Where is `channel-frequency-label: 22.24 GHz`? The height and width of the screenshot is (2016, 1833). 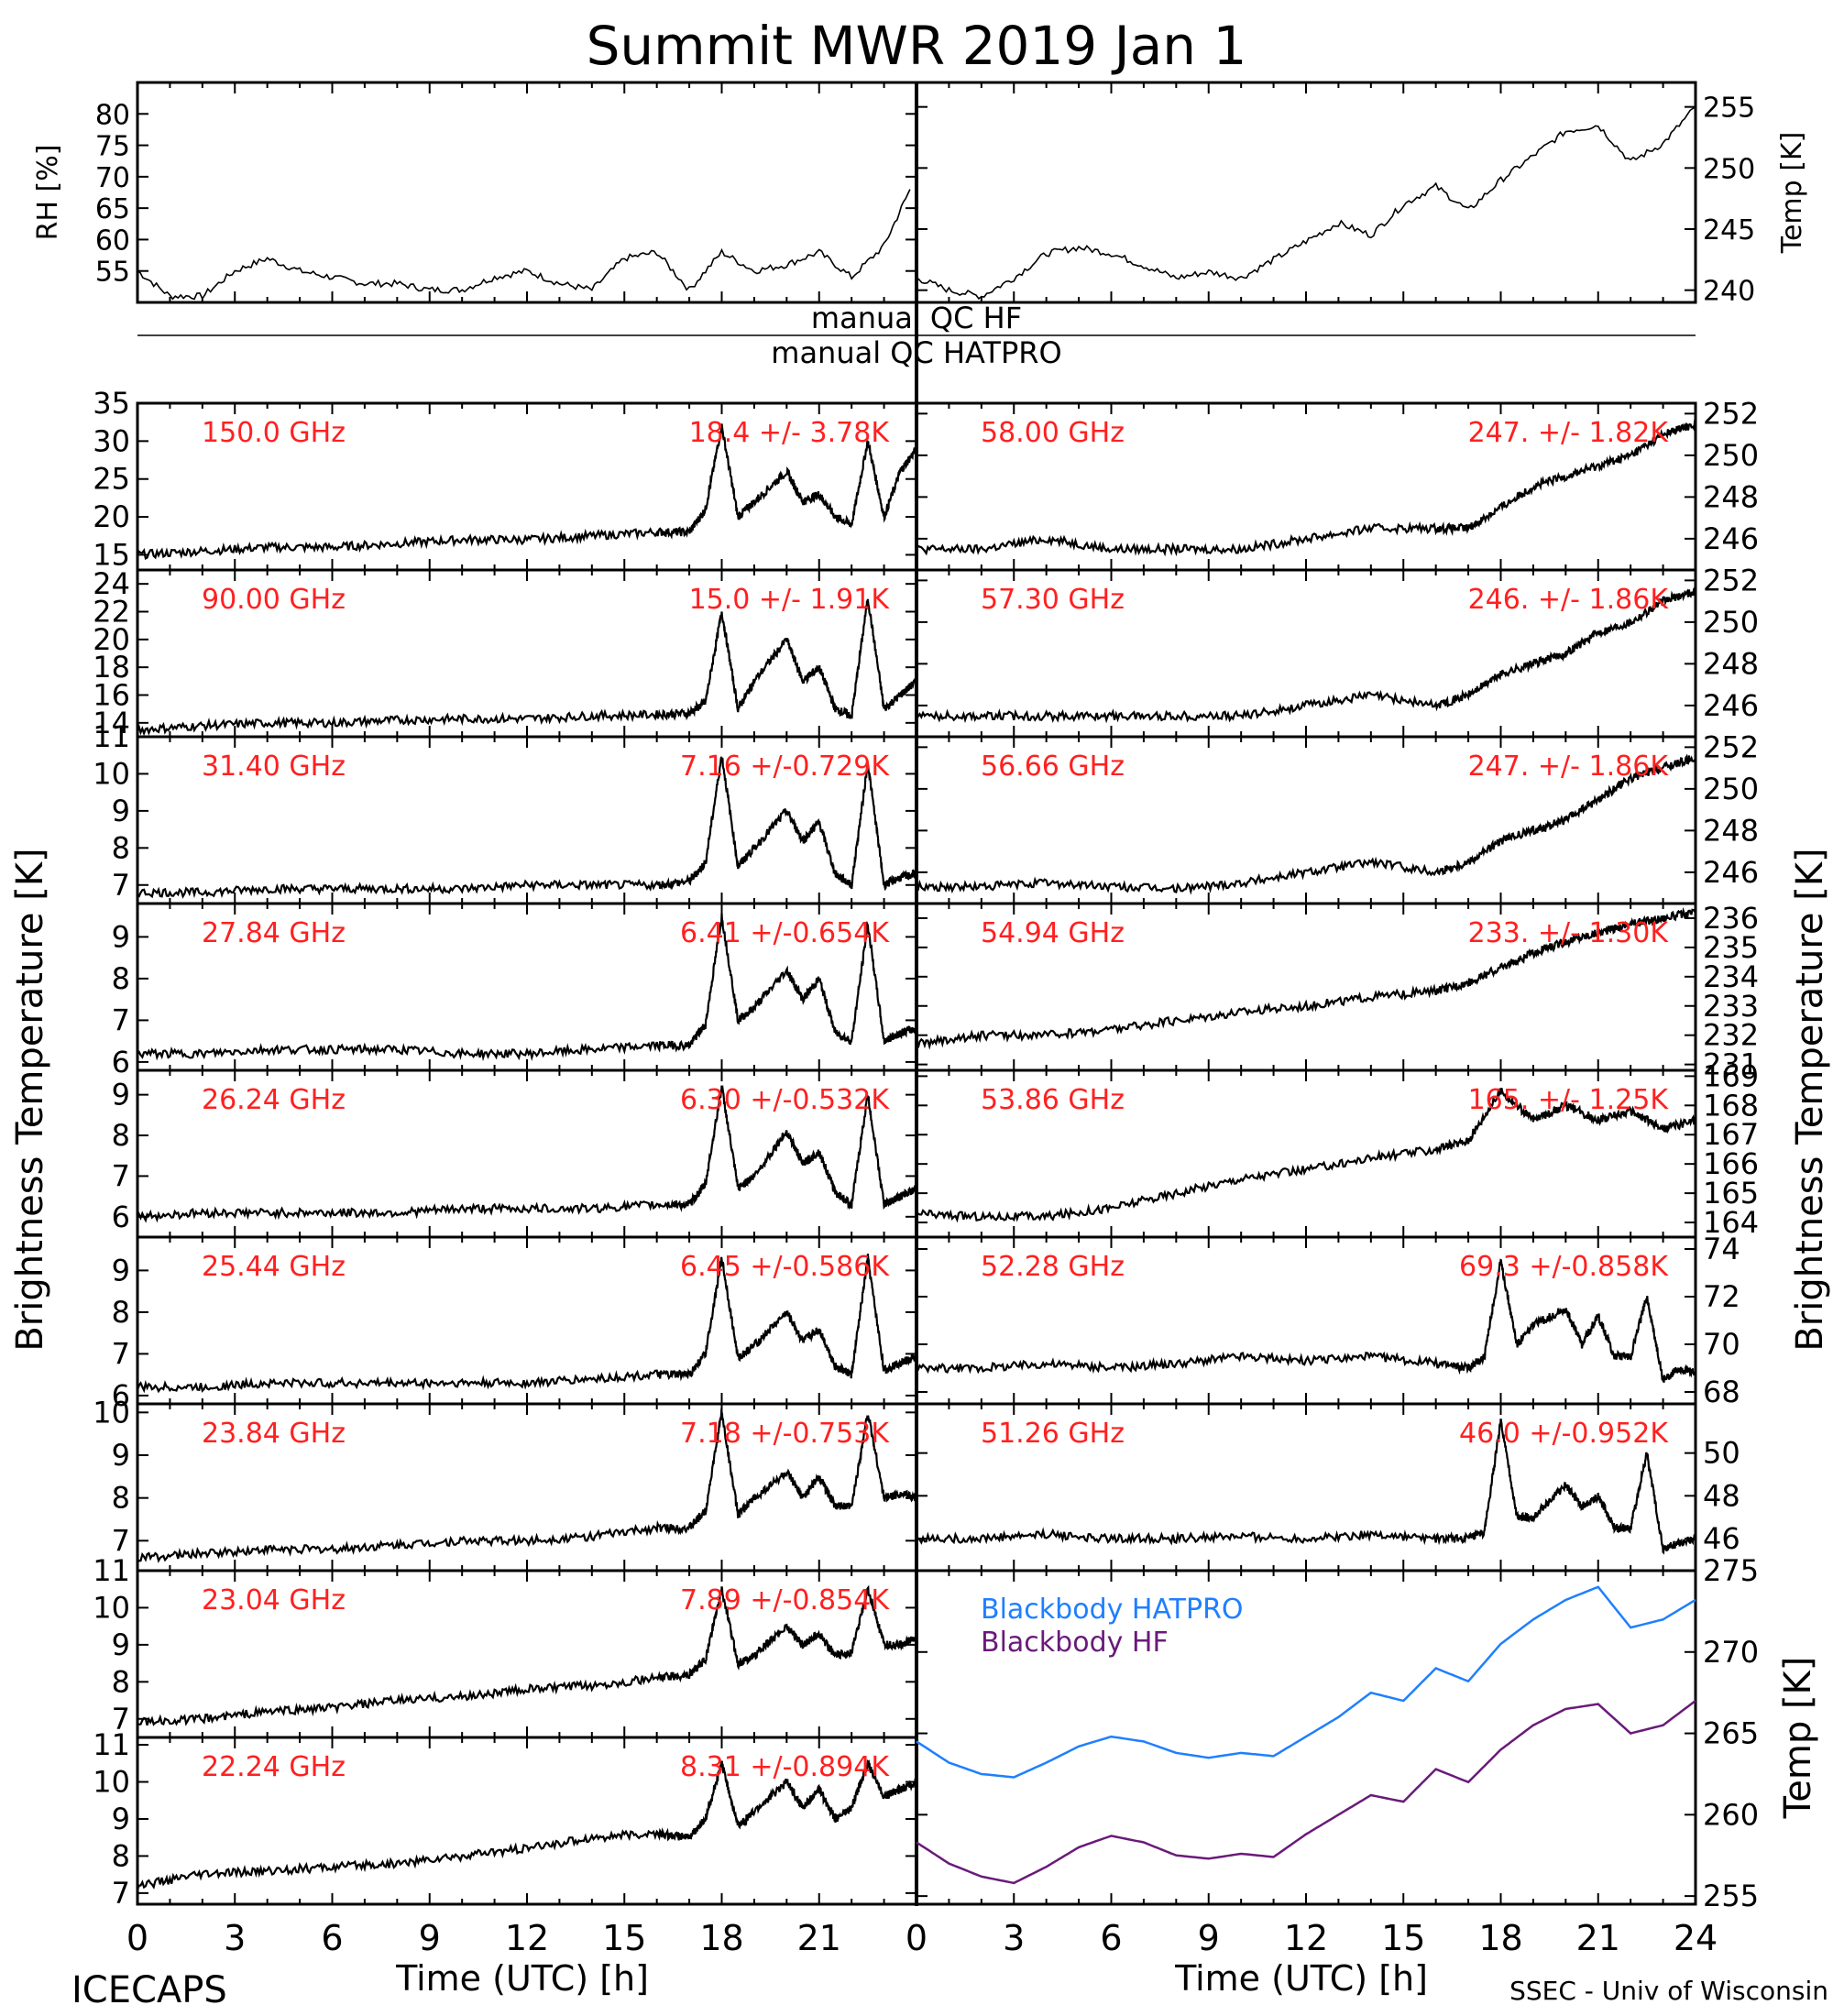
channel-frequency-label: 22.24 GHz is located at coordinates (274, 1767).